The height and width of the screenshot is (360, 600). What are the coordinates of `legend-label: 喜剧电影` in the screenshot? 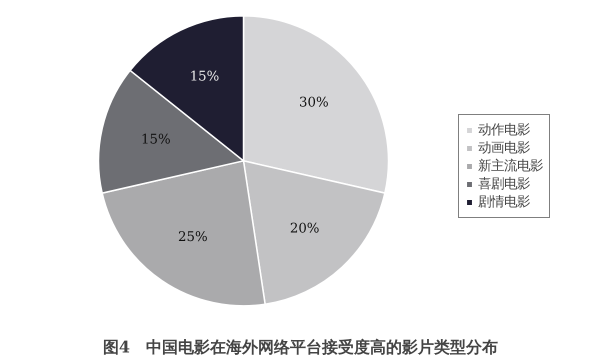 It's located at (504, 184).